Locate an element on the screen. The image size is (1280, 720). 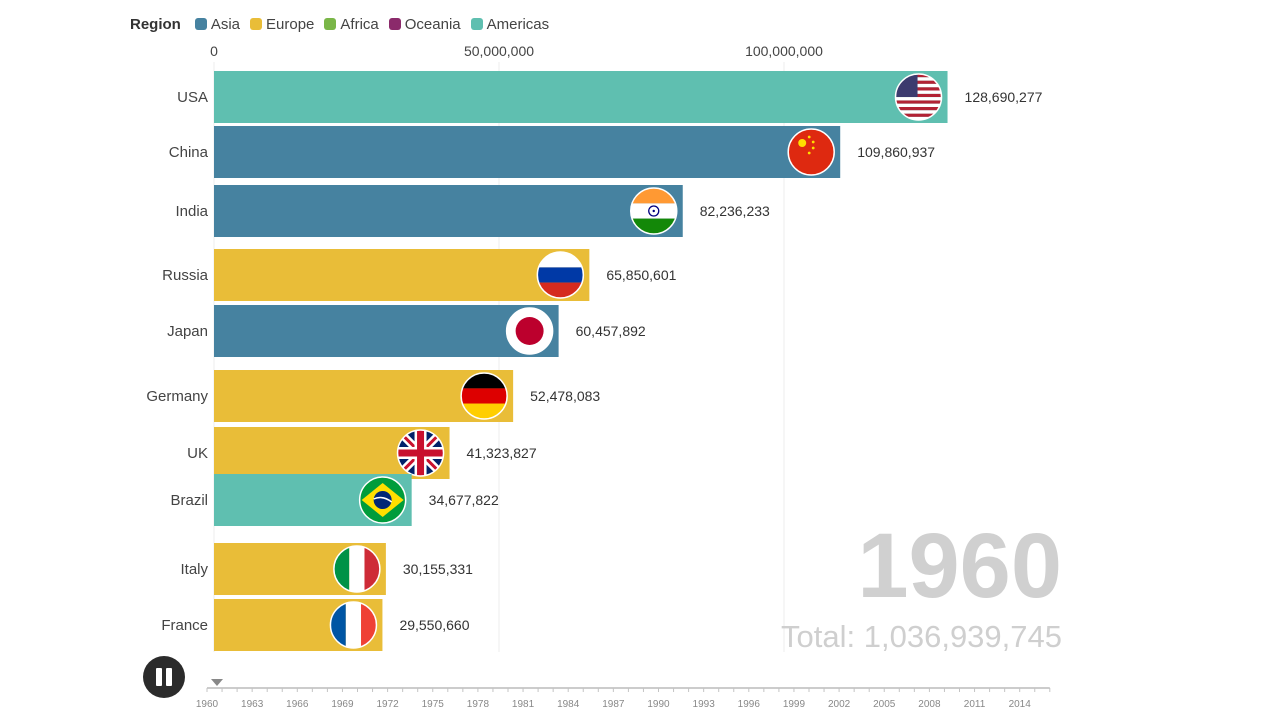
bar-value-label: 52,478,083 is located at coordinates (565, 396).